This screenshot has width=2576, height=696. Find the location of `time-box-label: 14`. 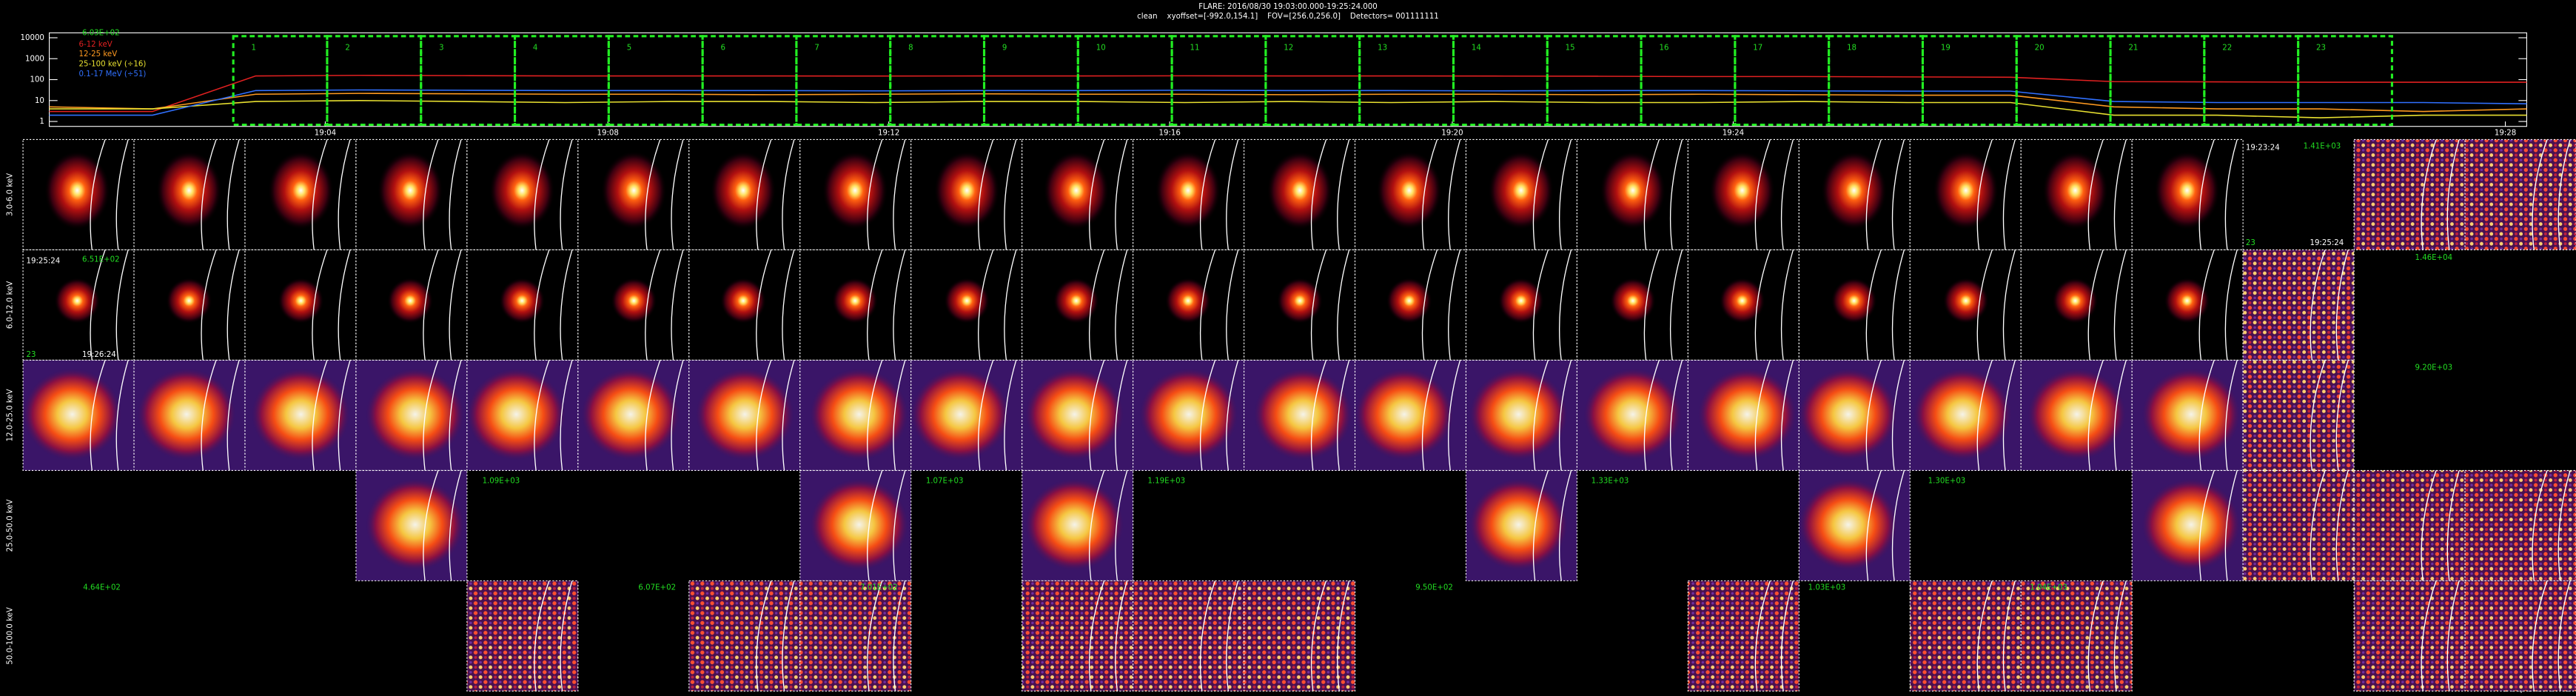

time-box-label: 14 is located at coordinates (1476, 48).